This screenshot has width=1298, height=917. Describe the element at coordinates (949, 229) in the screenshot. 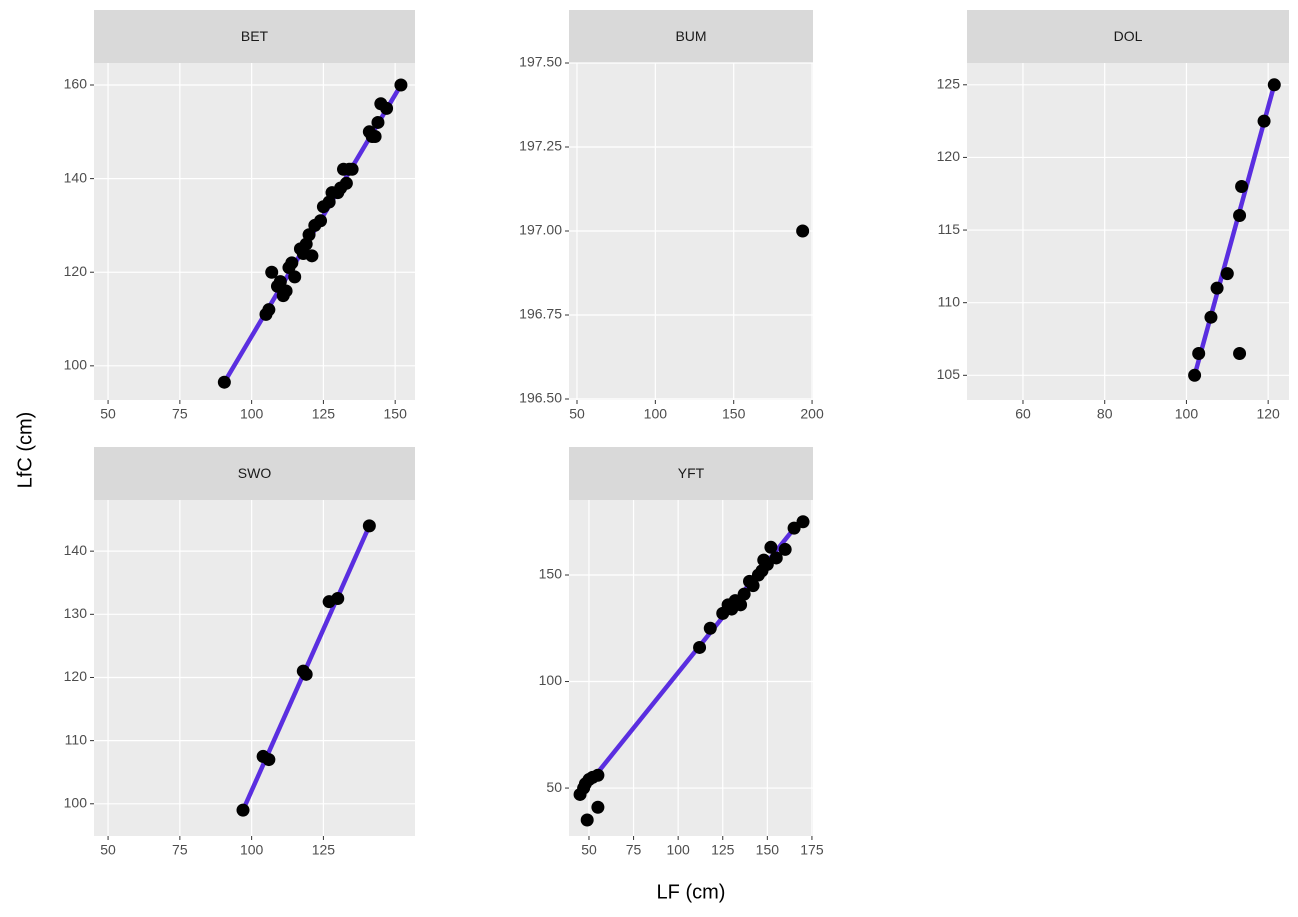

I see `y-tick-label: 115` at that location.